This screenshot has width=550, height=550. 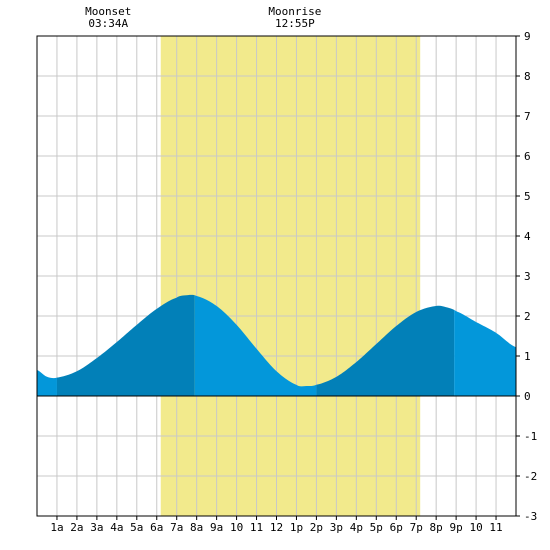 I want to click on y-tick-label: -2, so click(x=530, y=476).